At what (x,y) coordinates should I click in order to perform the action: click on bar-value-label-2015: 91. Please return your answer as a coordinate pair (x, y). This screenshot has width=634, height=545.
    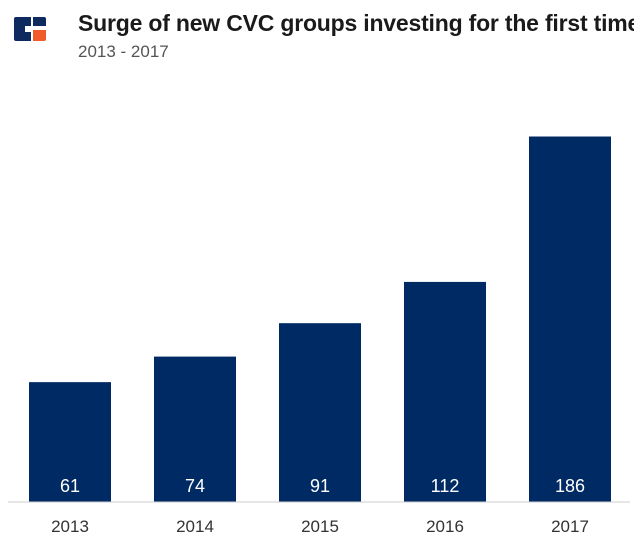
    Looking at the image, I should click on (320, 486).